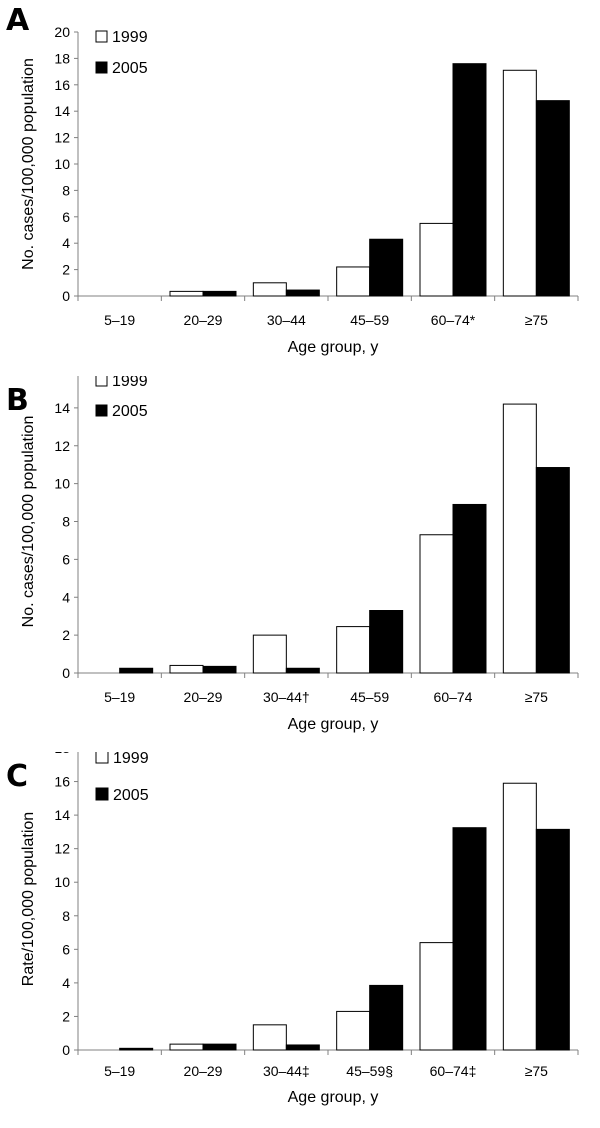 This screenshot has width=600, height=1128. I want to click on panel-label: C, so click(17, 776).